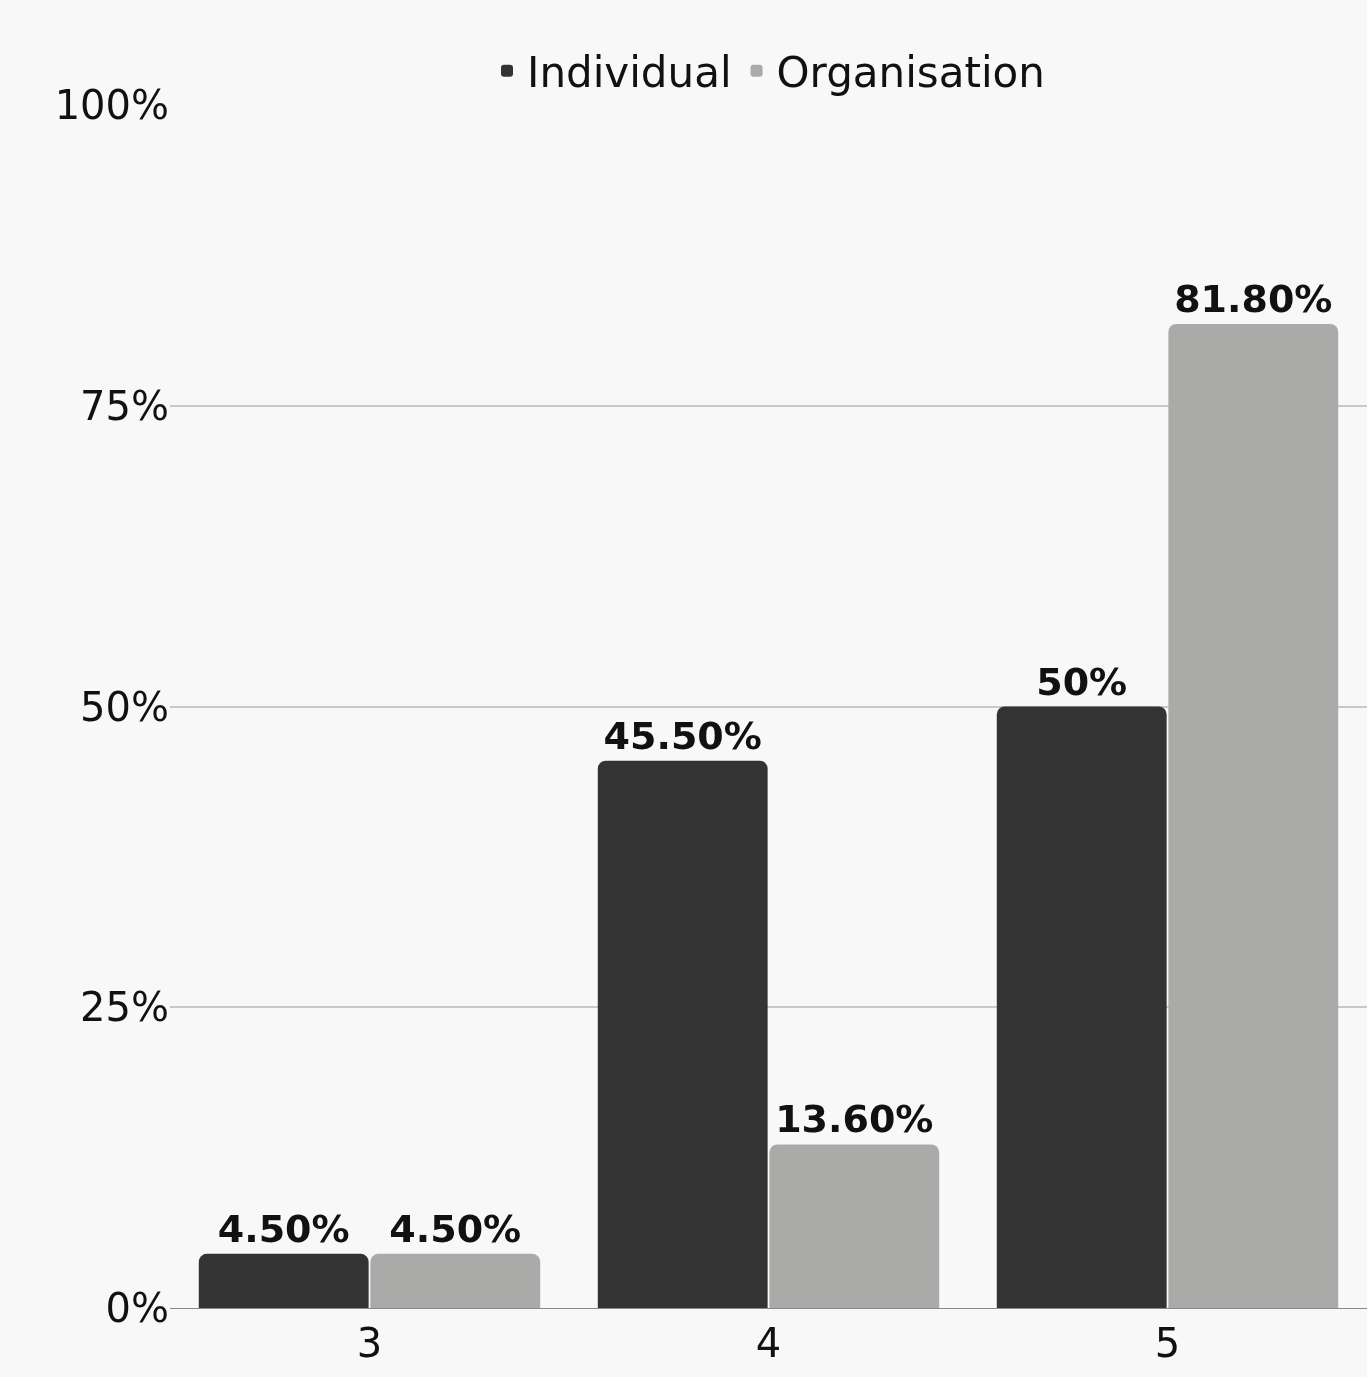  What do you see at coordinates (910, 73) in the screenshot?
I see `legend-label: Organisation` at bounding box center [910, 73].